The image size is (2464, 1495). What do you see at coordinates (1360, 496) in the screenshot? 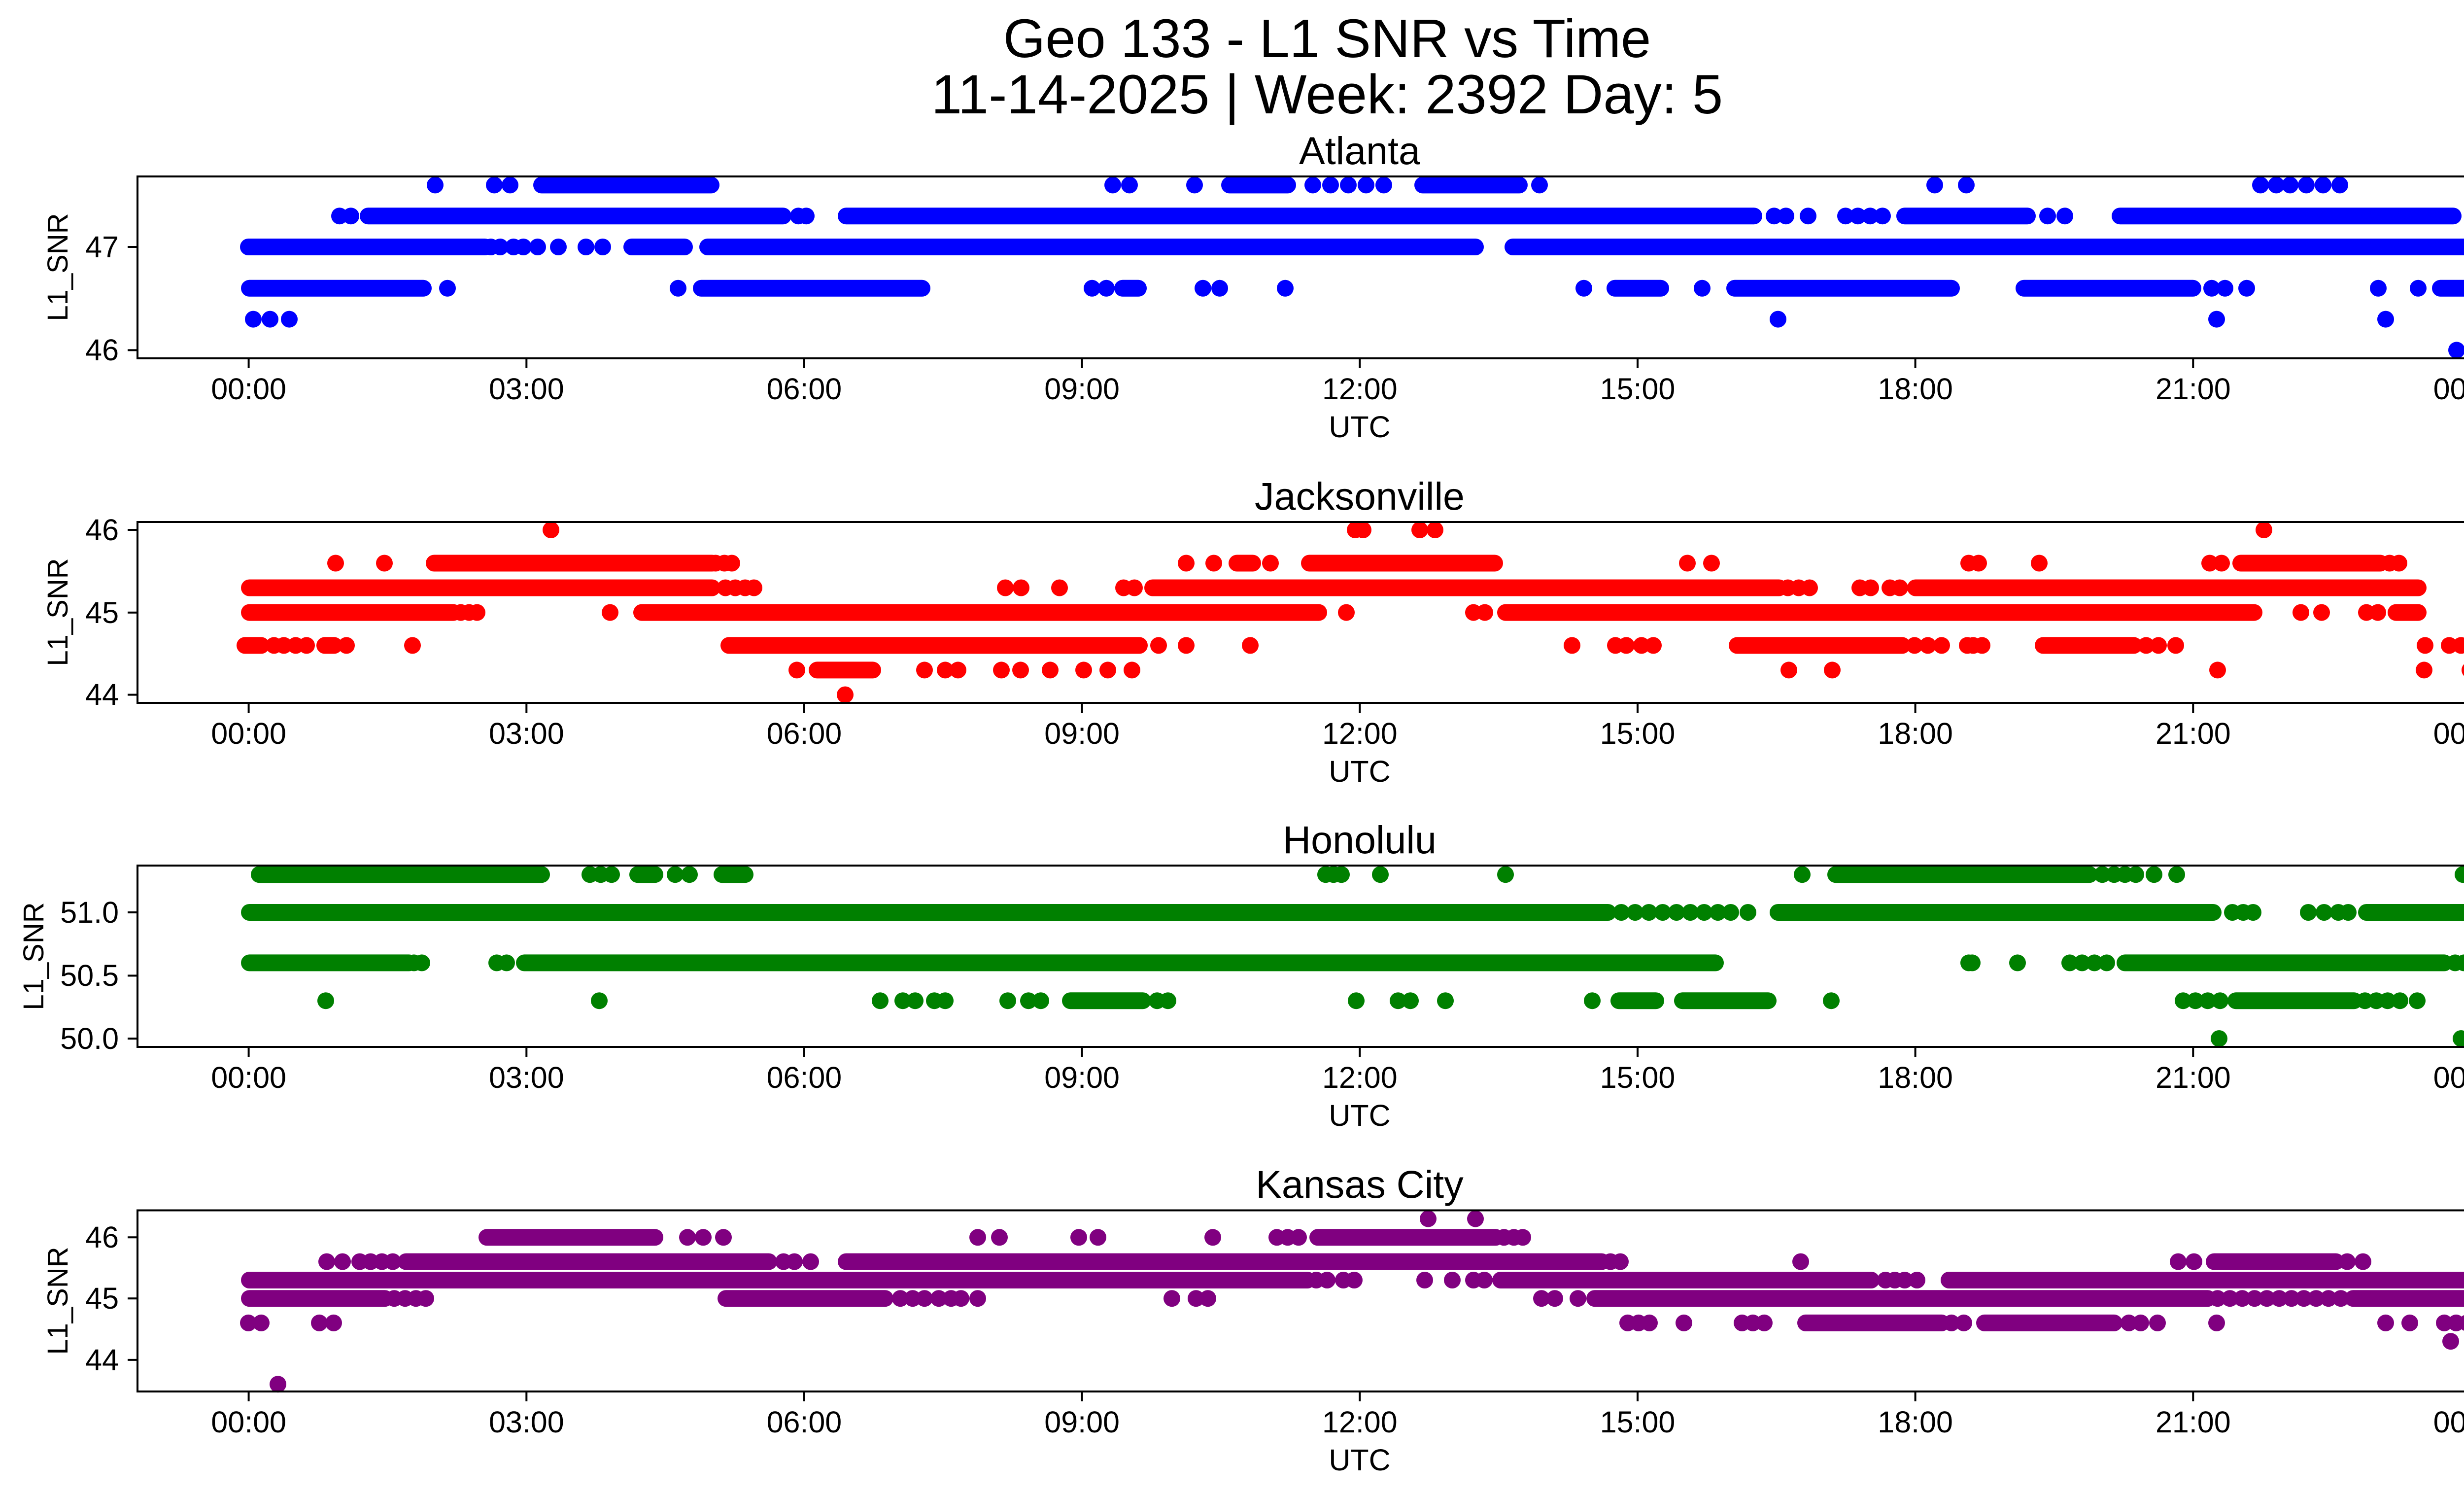
I see `svg-text: Jacksonville` at bounding box center [1360, 496].